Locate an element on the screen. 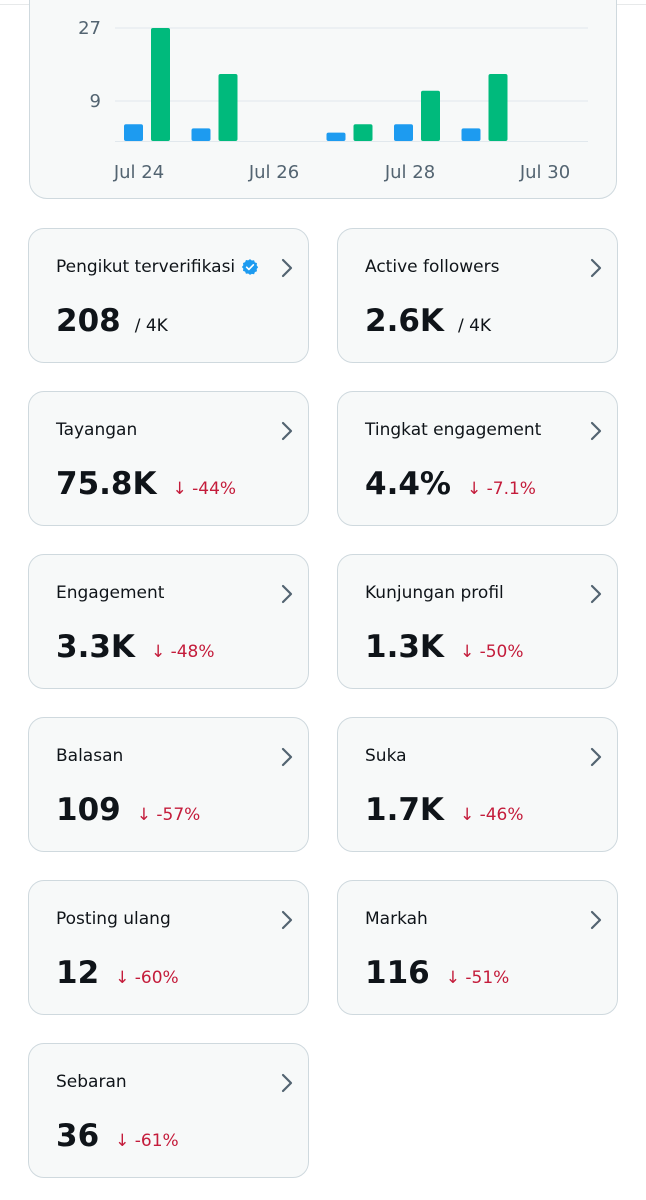 This screenshot has width=646, height=1200. metric-value: 12 is located at coordinates (78, 973).